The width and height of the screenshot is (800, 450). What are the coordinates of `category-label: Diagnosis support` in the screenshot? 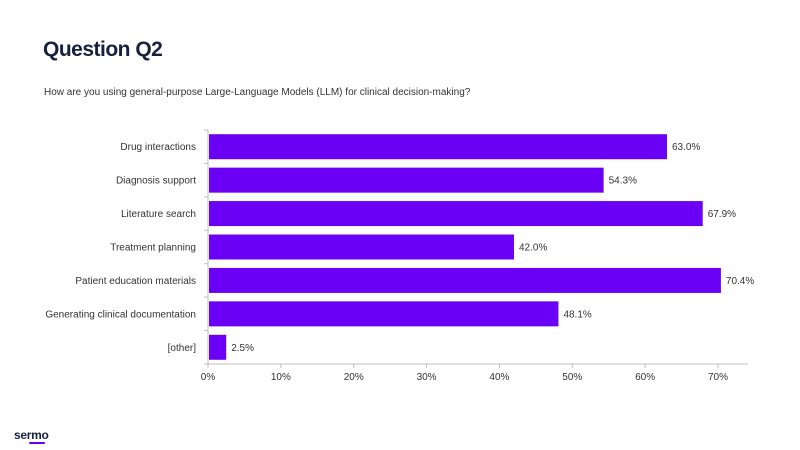 It's located at (156, 181).